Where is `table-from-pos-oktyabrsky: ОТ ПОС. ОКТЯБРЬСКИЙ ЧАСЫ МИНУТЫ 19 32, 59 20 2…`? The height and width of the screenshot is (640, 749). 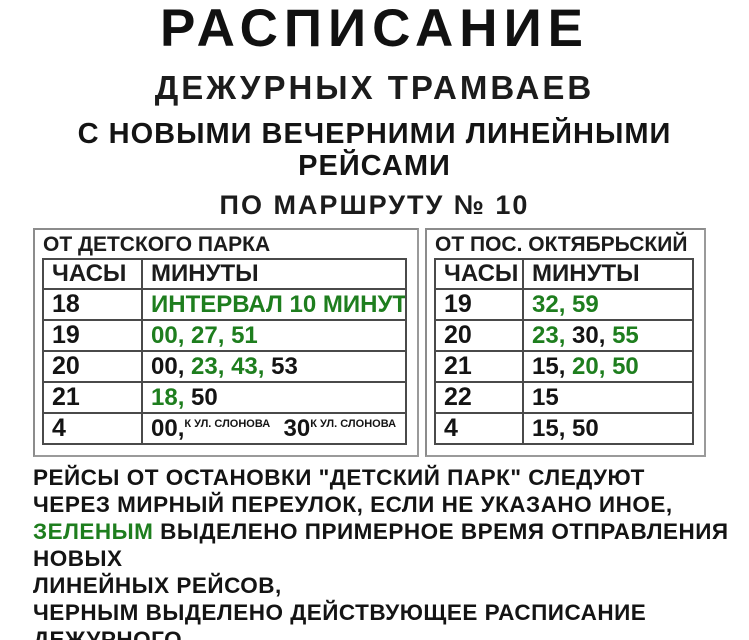
table-from-pos-oktyabrsky: ОТ ПОС. ОКТЯБРЬСКИЙ ЧАСЫ МИНУТЫ 19 32, 59 20 2… is located at coordinates (565, 342).